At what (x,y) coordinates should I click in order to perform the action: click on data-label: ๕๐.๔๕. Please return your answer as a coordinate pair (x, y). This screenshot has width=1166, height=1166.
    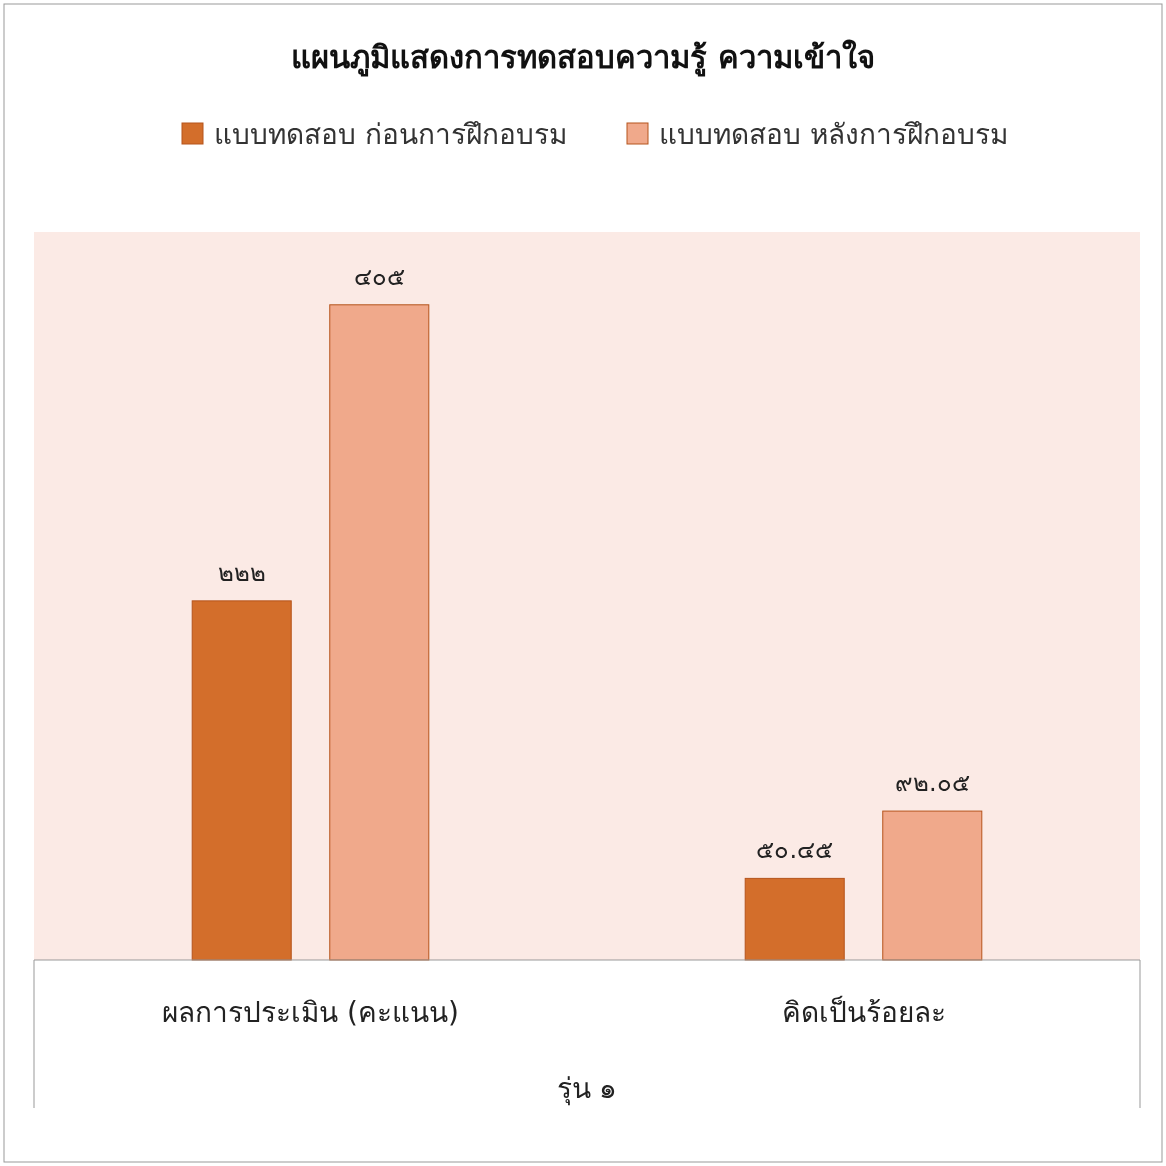
    Looking at the image, I should click on (795, 850).